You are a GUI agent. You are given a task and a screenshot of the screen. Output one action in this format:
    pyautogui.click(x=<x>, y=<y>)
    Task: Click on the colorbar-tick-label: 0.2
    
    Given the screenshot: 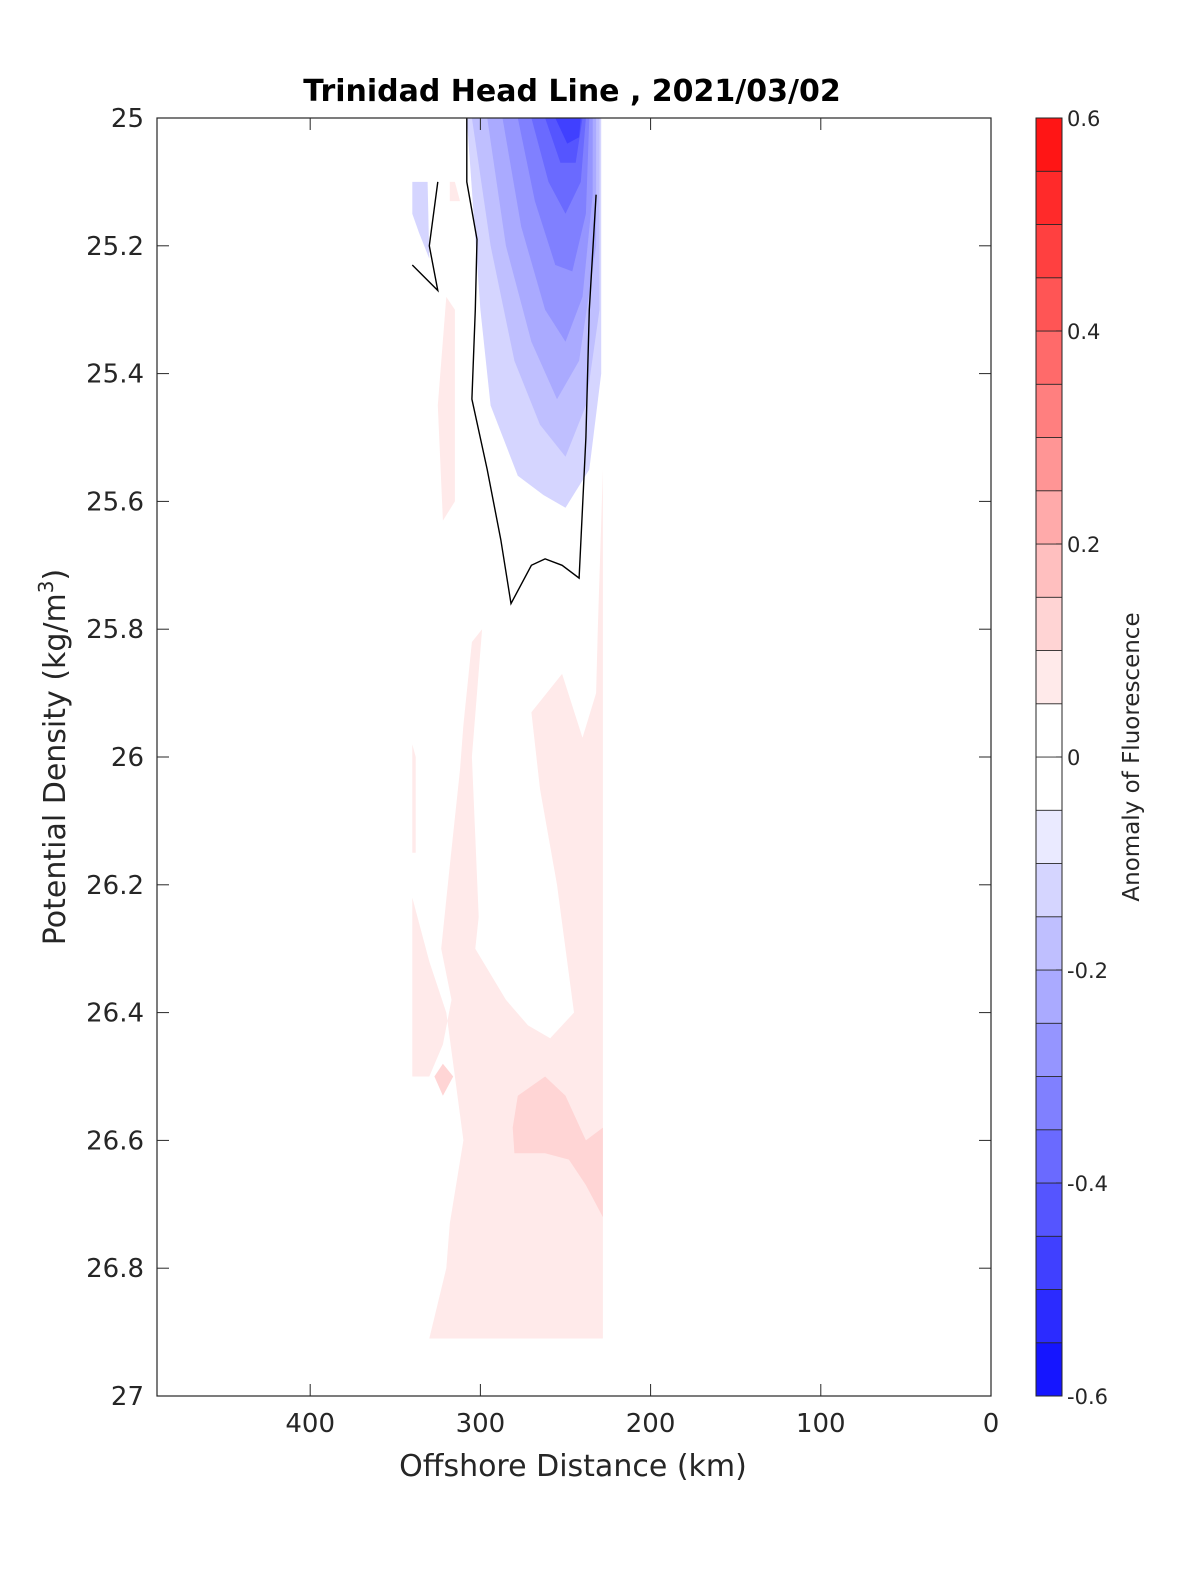 What is the action you would take?
    pyautogui.click(x=1083, y=545)
    